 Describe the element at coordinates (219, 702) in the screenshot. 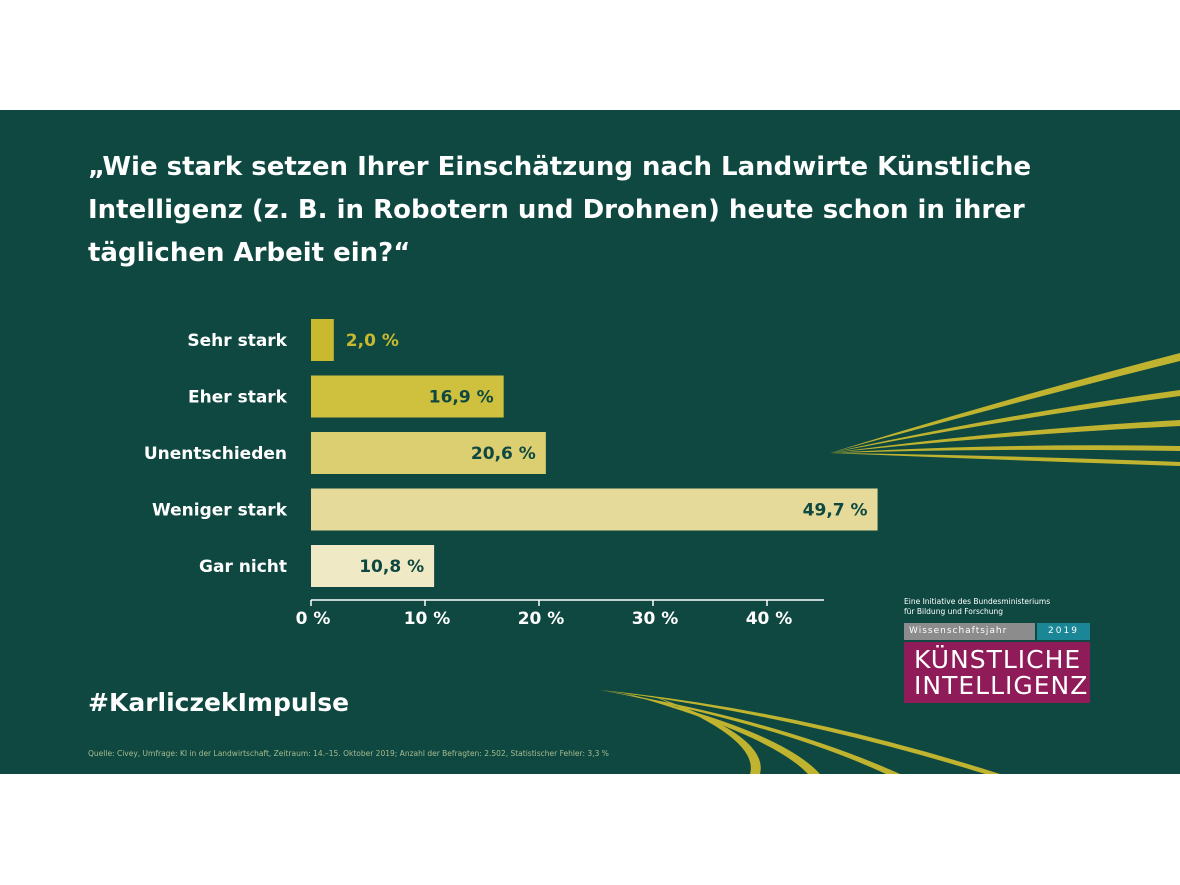

I see `hashtag: #KarliczekImpulse` at that location.